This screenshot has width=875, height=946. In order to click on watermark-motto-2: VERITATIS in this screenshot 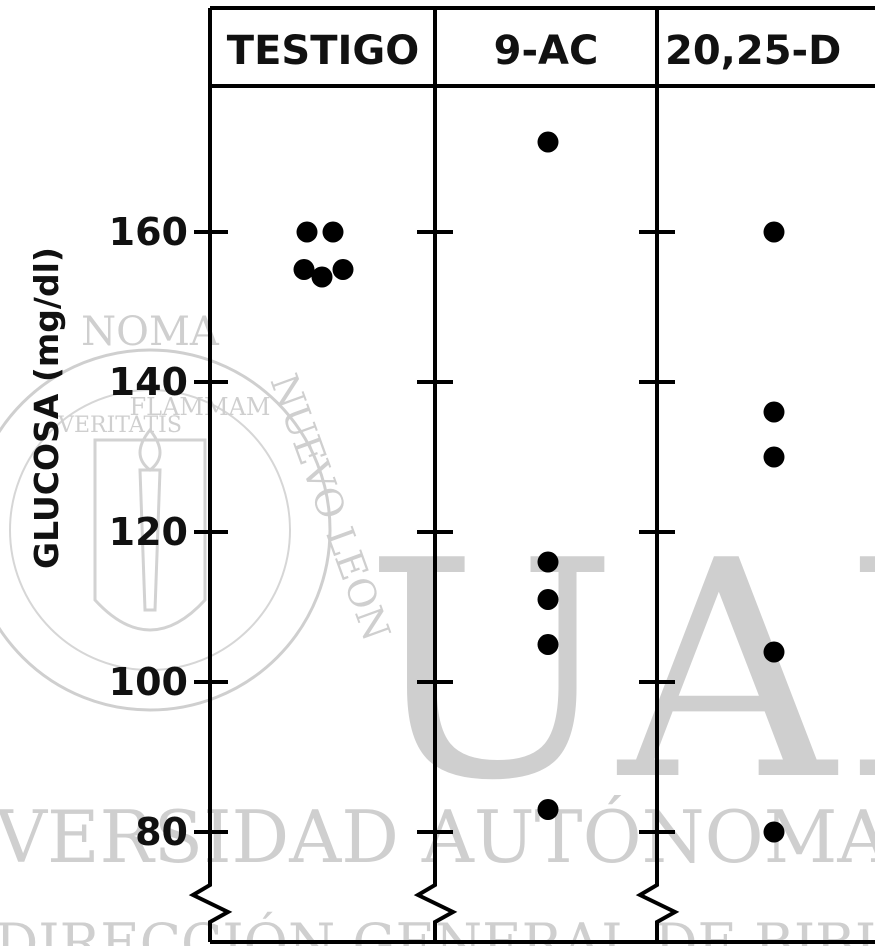, I will do `click(119, 425)`.